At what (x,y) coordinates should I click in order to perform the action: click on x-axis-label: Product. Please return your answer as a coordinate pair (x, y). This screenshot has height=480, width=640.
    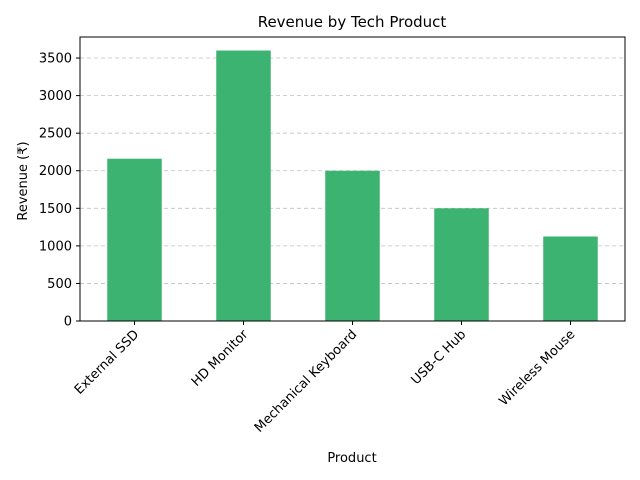
    Looking at the image, I should click on (351, 458).